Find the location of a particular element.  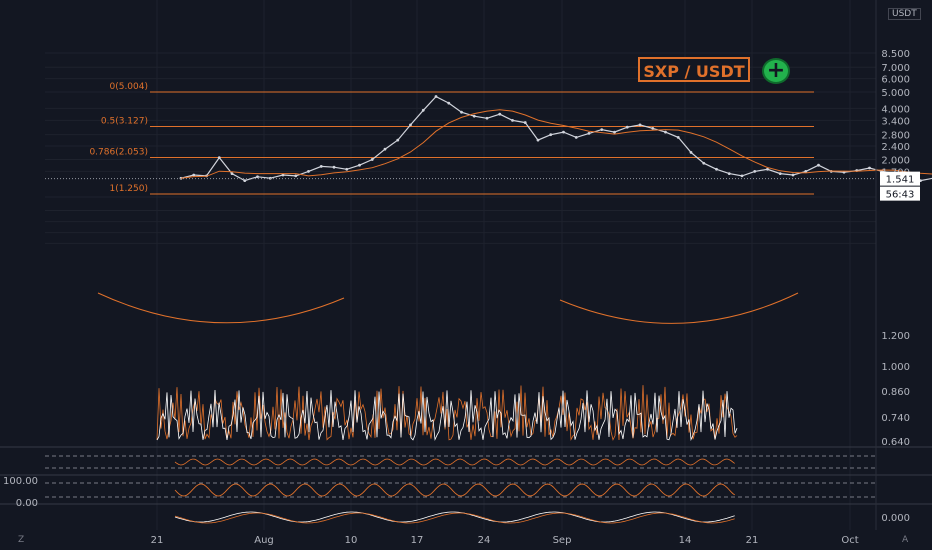

price-tick-label: 0.640 is located at coordinates (895, 442).